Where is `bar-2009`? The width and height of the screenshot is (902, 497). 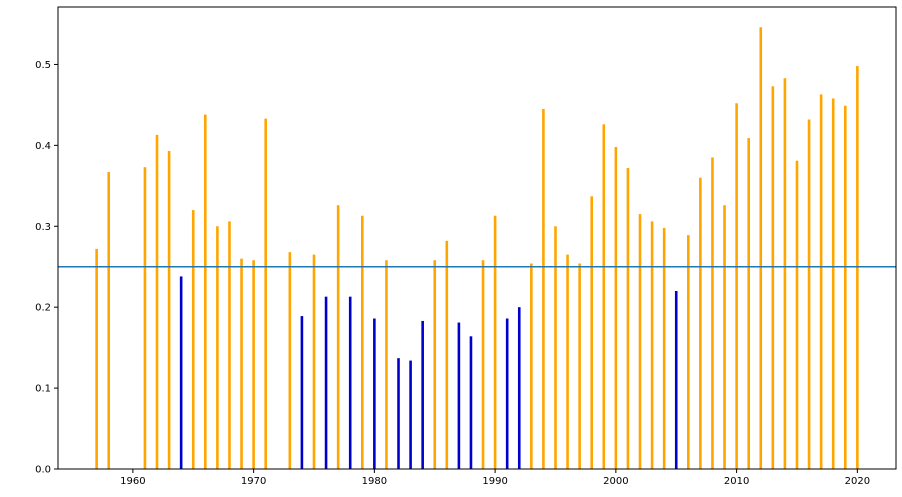 bar-2009 is located at coordinates (724, 337).